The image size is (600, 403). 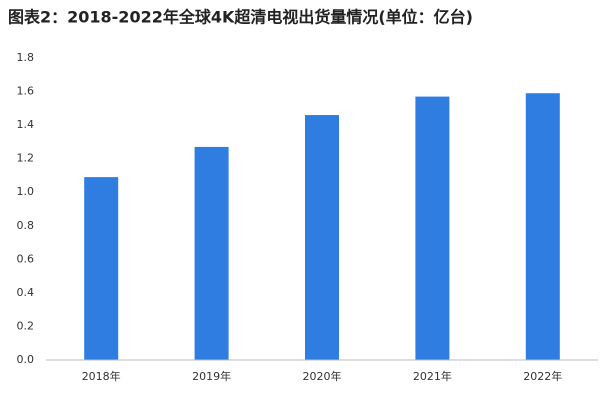 I want to click on y-tick-label: 1.0, so click(x=26, y=191).